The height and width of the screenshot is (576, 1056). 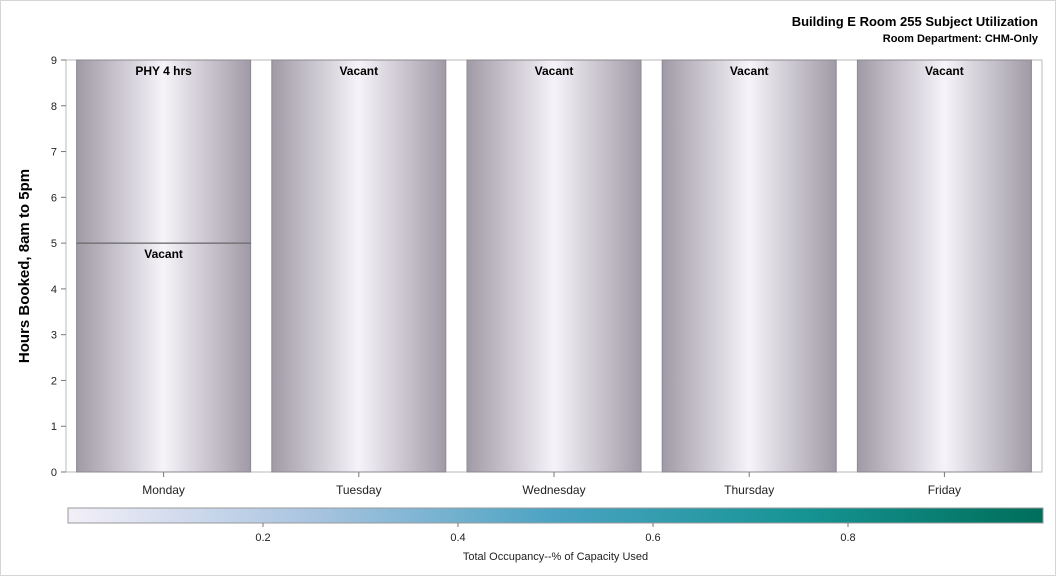 I want to click on y-tick-label: 7, so click(x=54, y=153).